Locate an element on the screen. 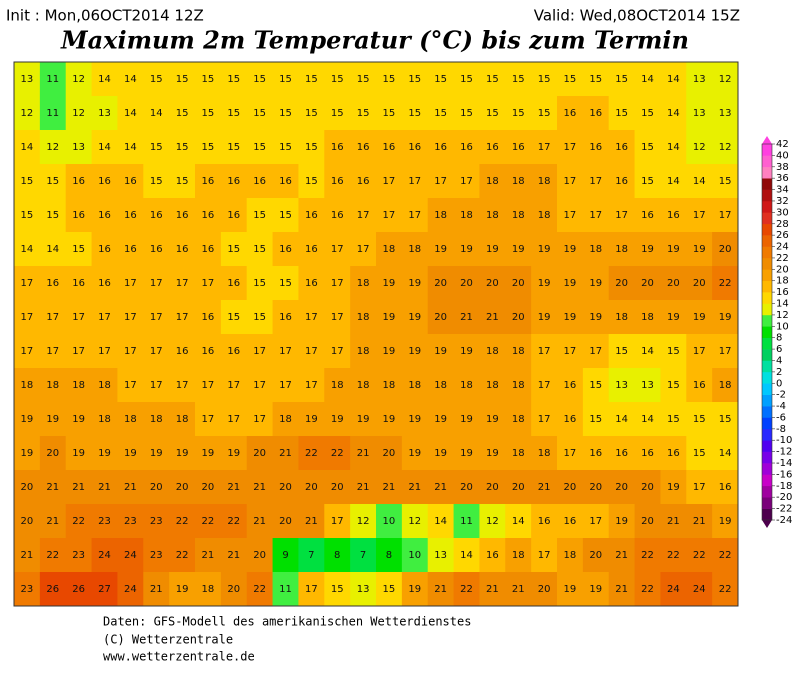 The height and width of the screenshot is (675, 810). colorbar-top-cap is located at coordinates (767, 140).